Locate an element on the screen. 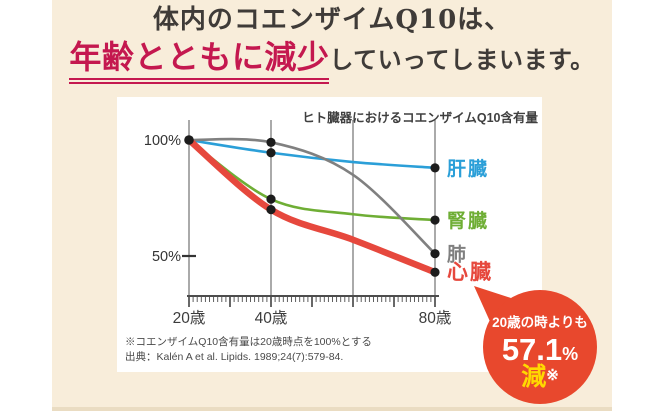 This screenshot has height=416, width=664. heading-line-2: 年齢とともに減少していってしまいます。 is located at coordinates (332, 60).